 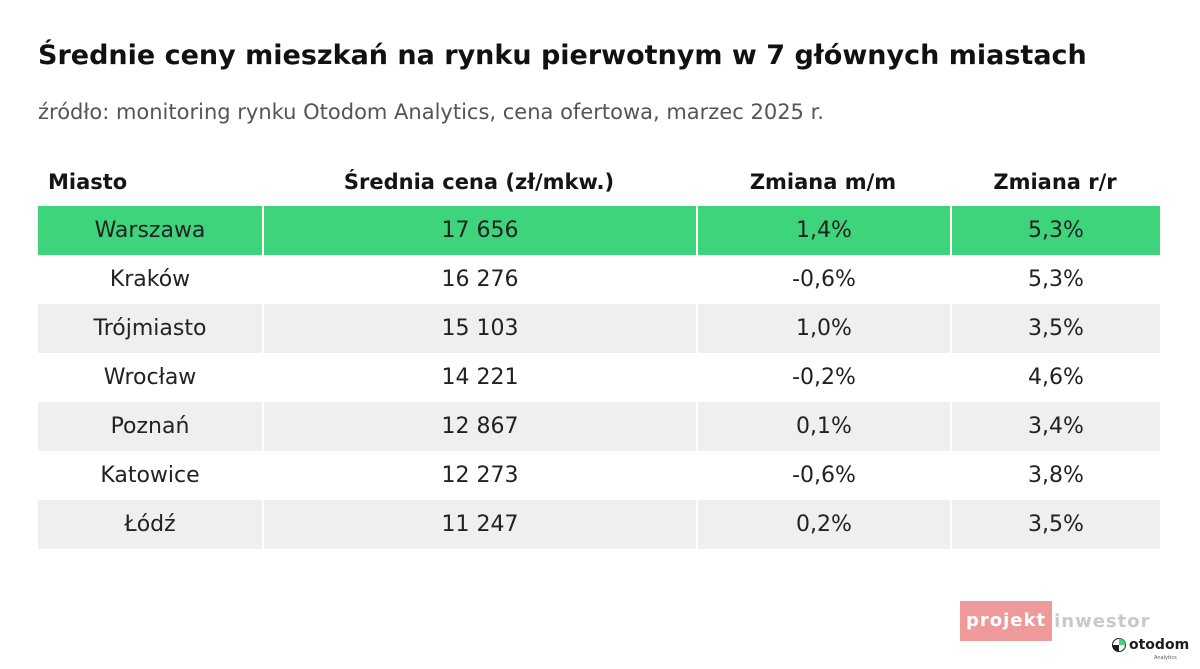 I want to click on table-row: Kraków 16 276 -0,6% 5,3%, so click(x=599, y=279).